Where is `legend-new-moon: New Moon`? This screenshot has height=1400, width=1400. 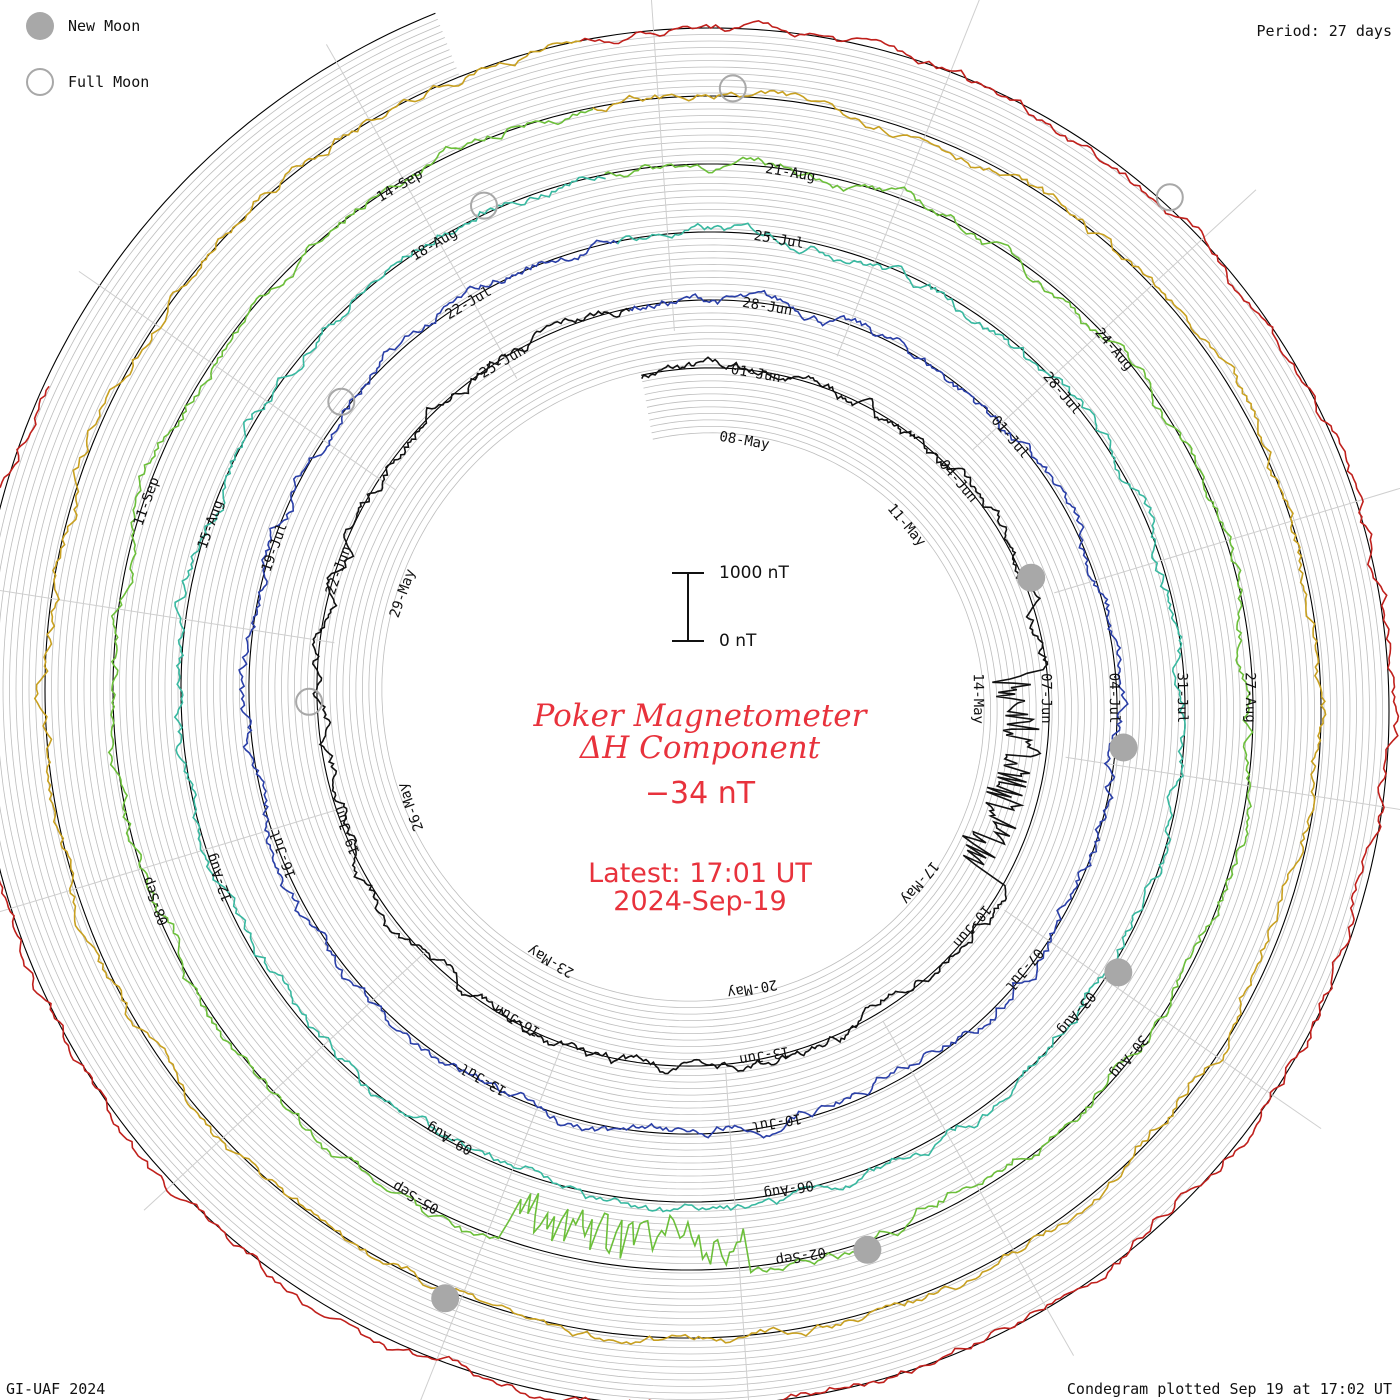 legend-new-moon: New Moon is located at coordinates (83, 26).